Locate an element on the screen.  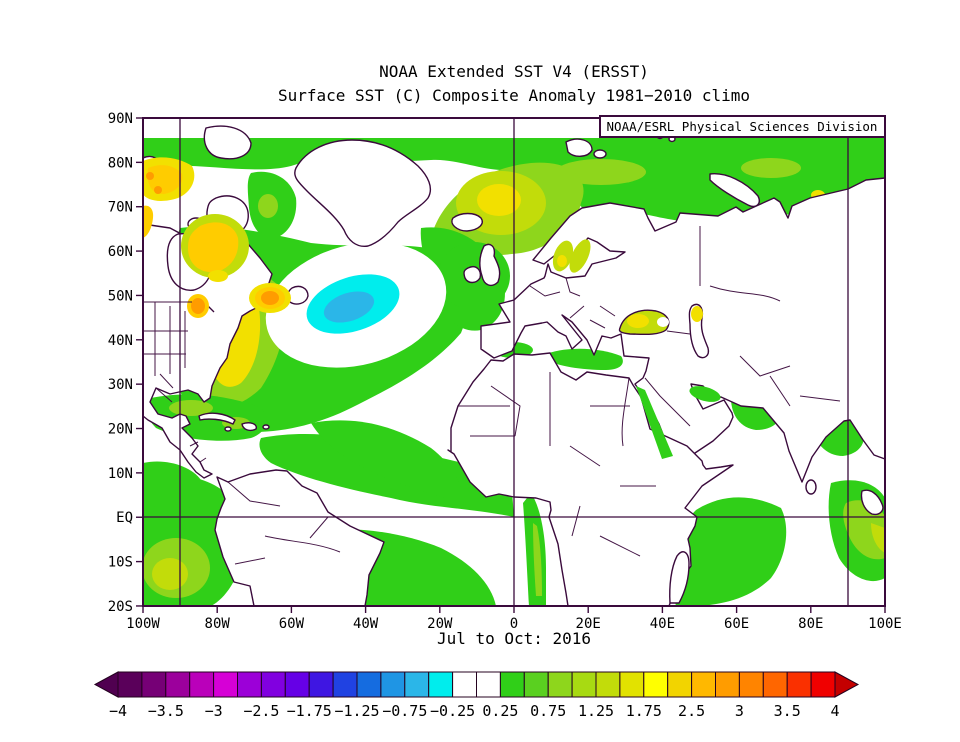
lon-label: 40W is located at coordinates (366, 624).